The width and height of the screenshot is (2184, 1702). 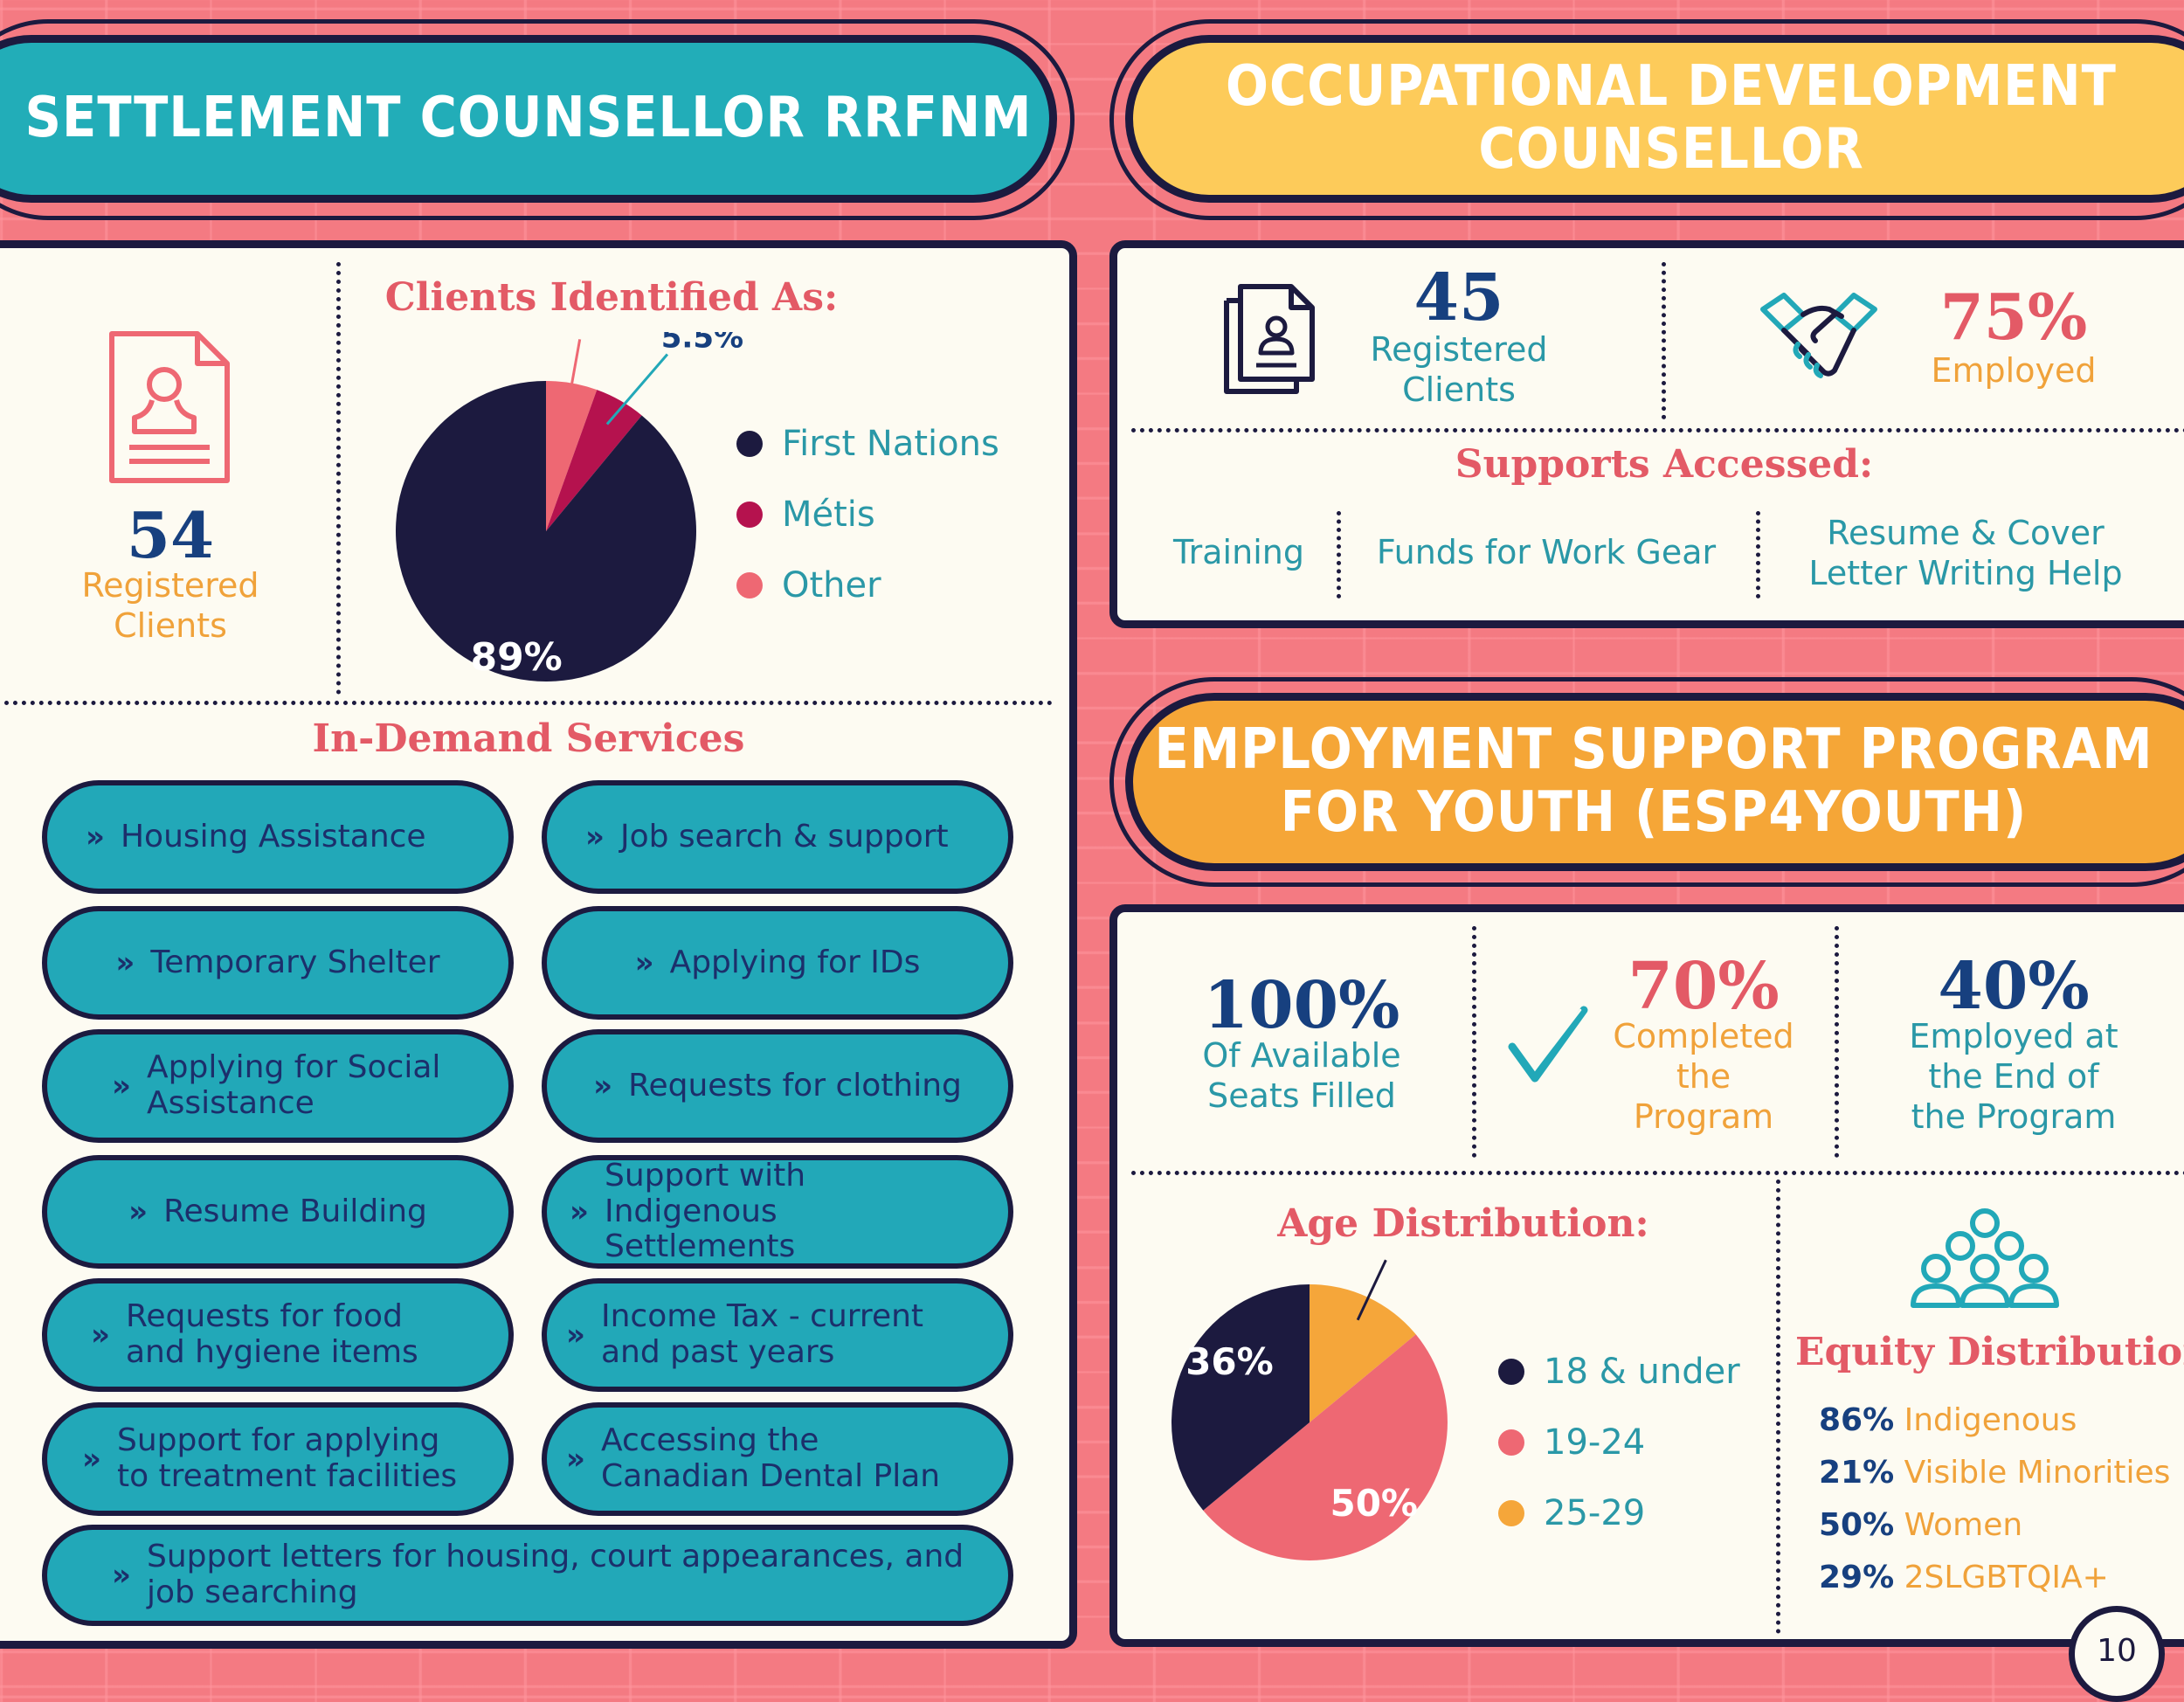 I want to click on esp-seats-label-1: Of Available, so click(x=1301, y=1055).